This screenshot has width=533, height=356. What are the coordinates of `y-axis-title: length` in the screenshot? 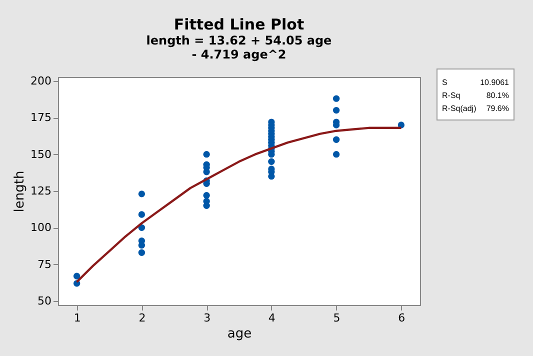 It's located at (20, 191).